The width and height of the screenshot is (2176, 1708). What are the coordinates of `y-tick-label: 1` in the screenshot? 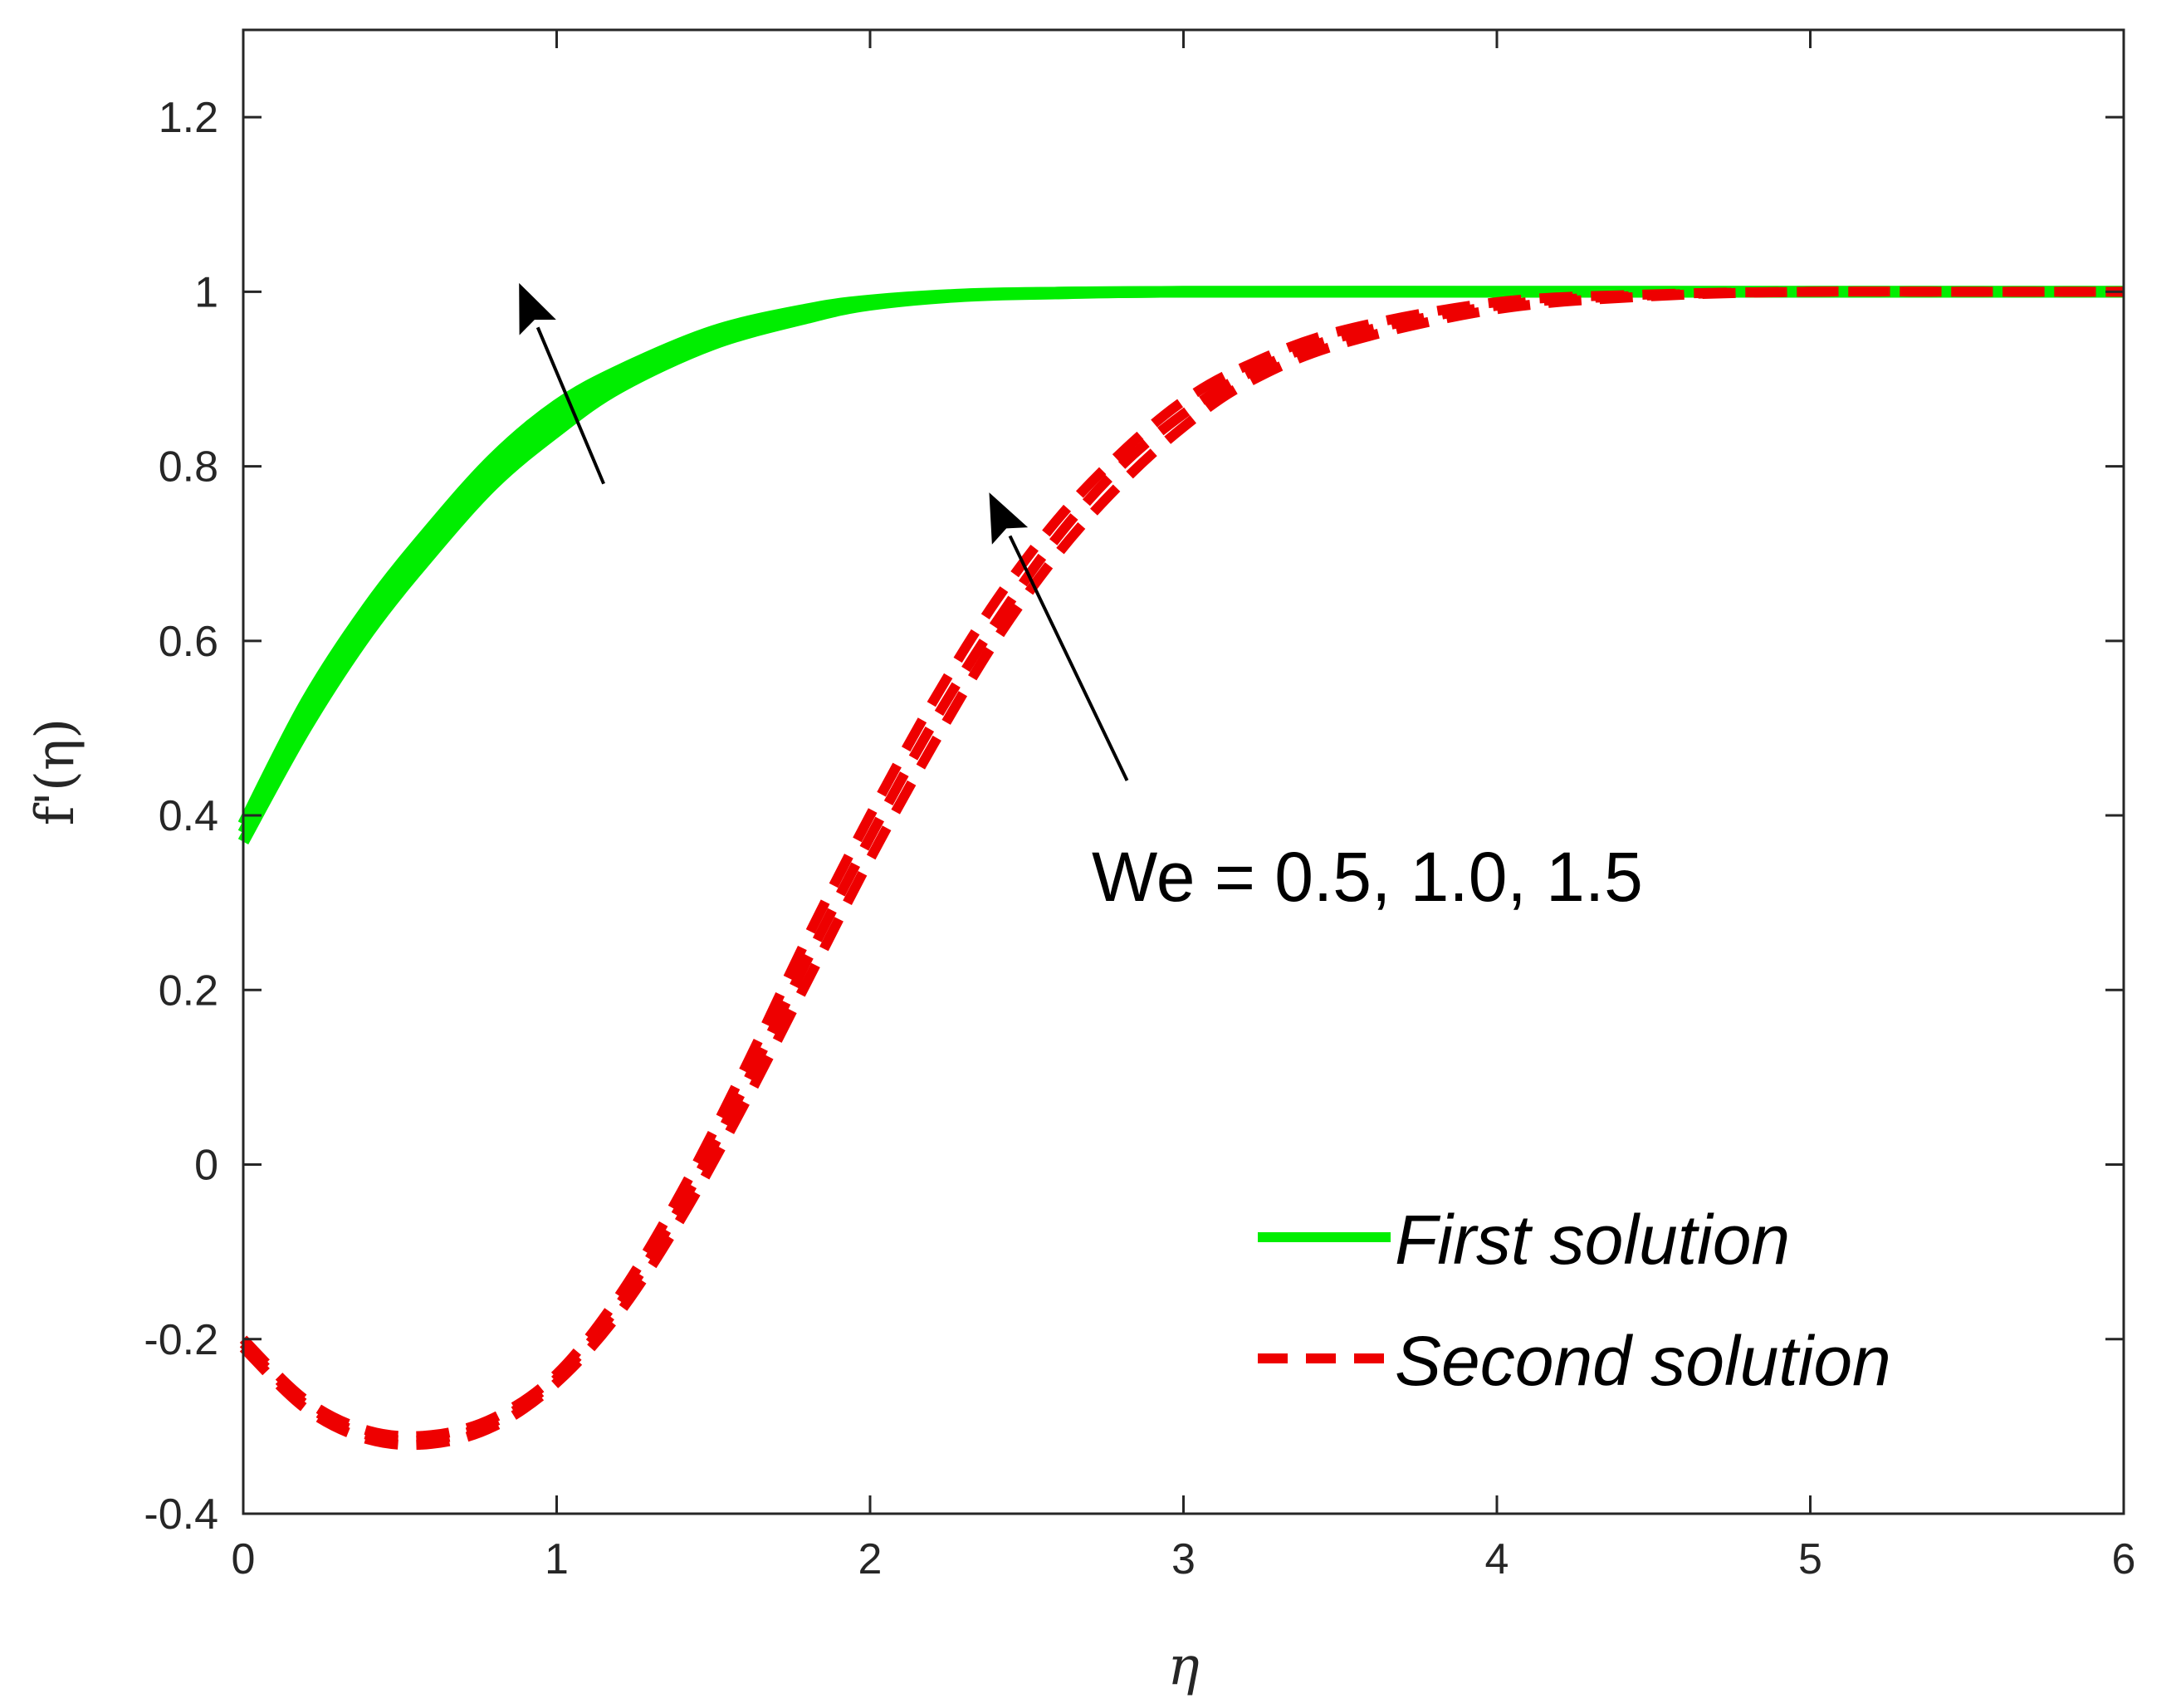 It's located at (206, 292).